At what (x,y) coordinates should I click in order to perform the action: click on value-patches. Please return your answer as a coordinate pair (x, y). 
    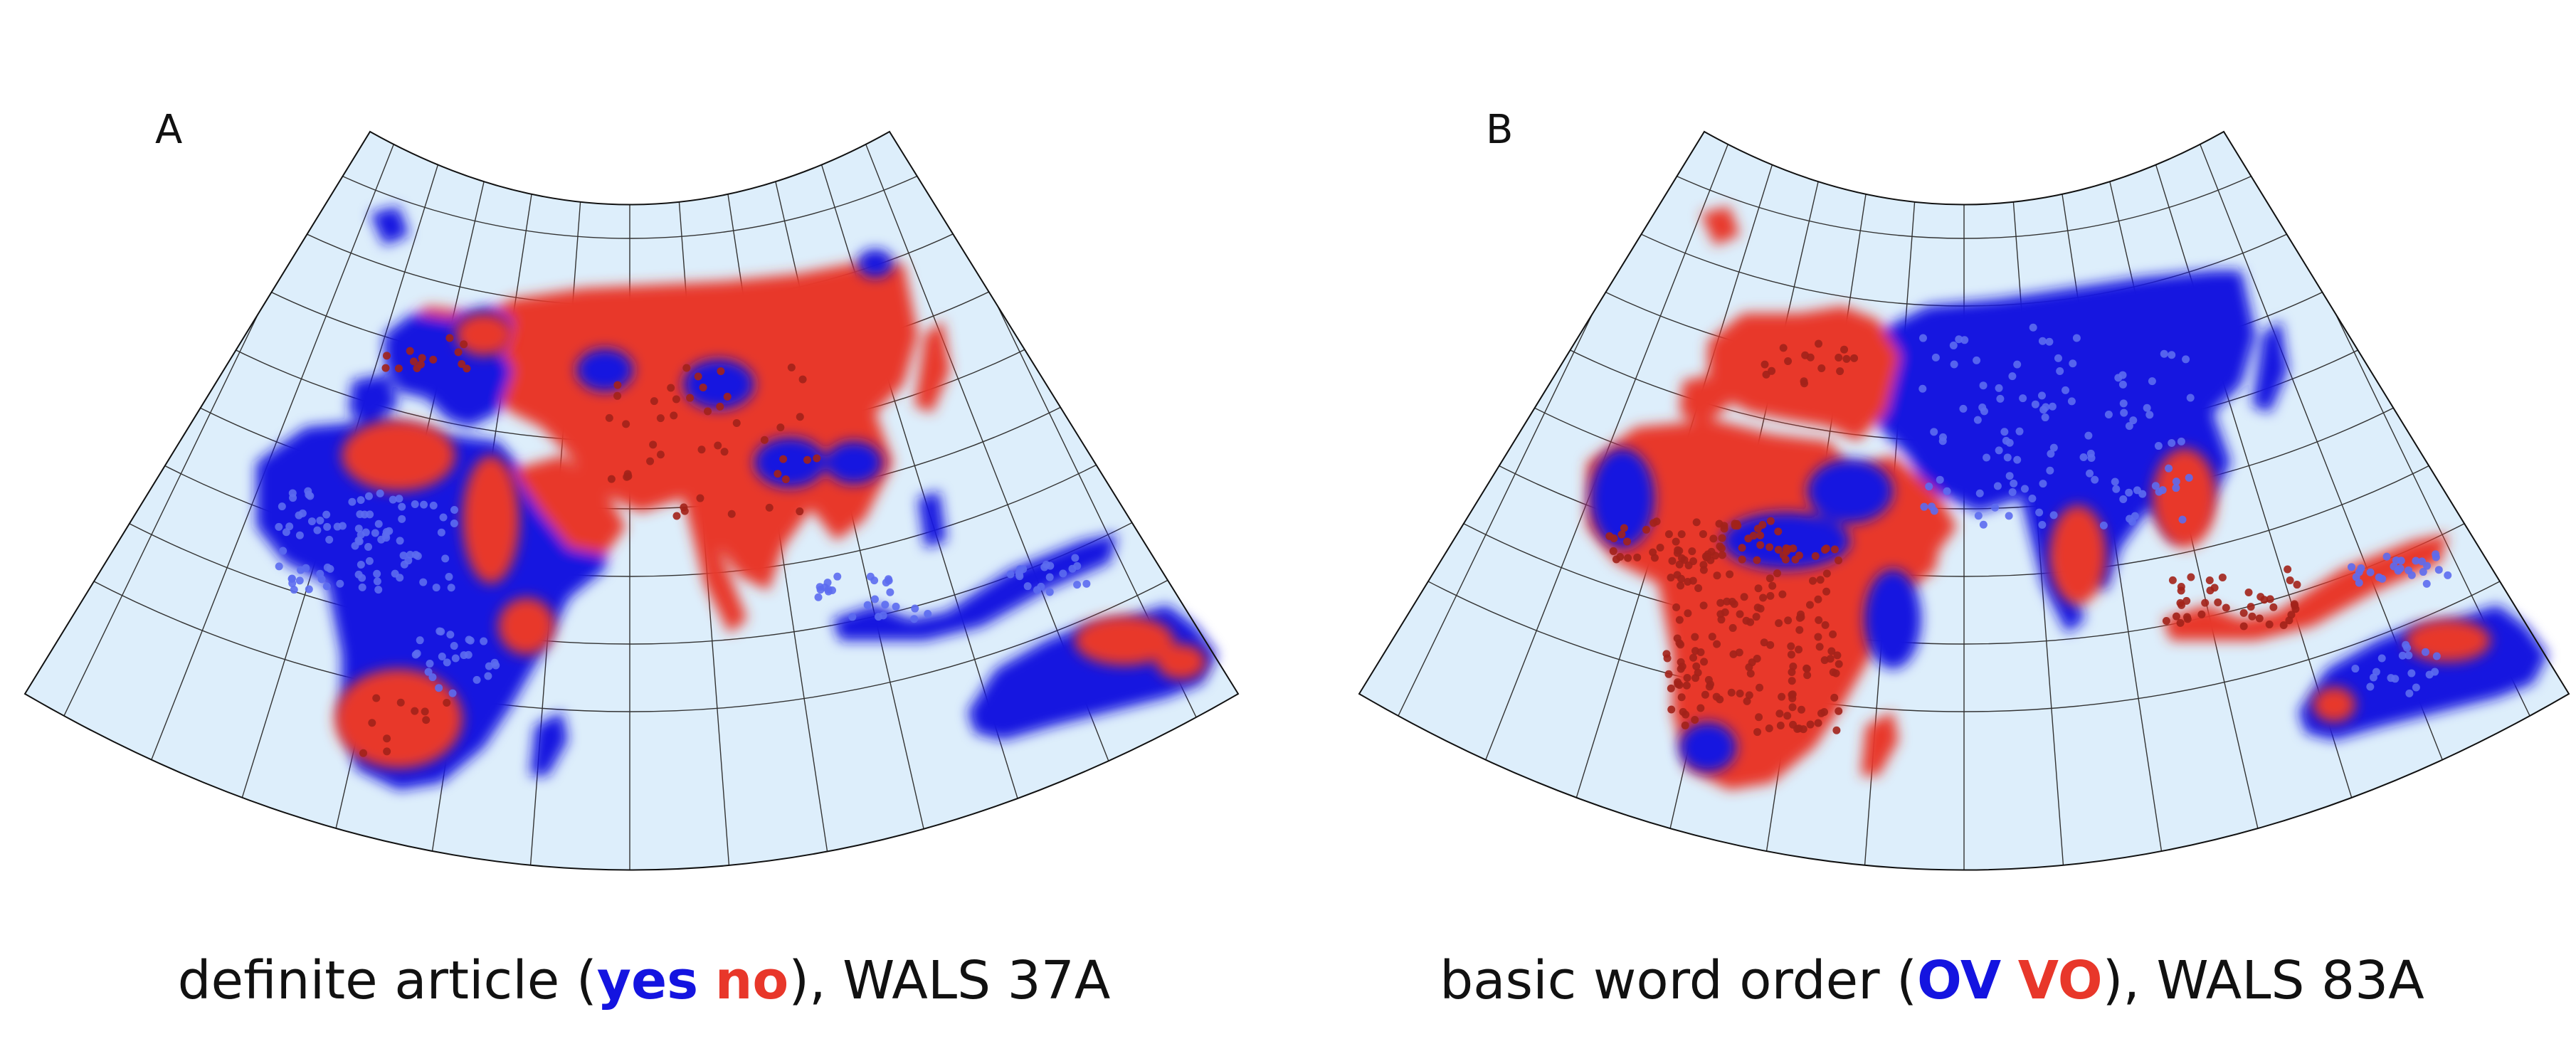
    Looking at the image, I should click on (2041, 610).